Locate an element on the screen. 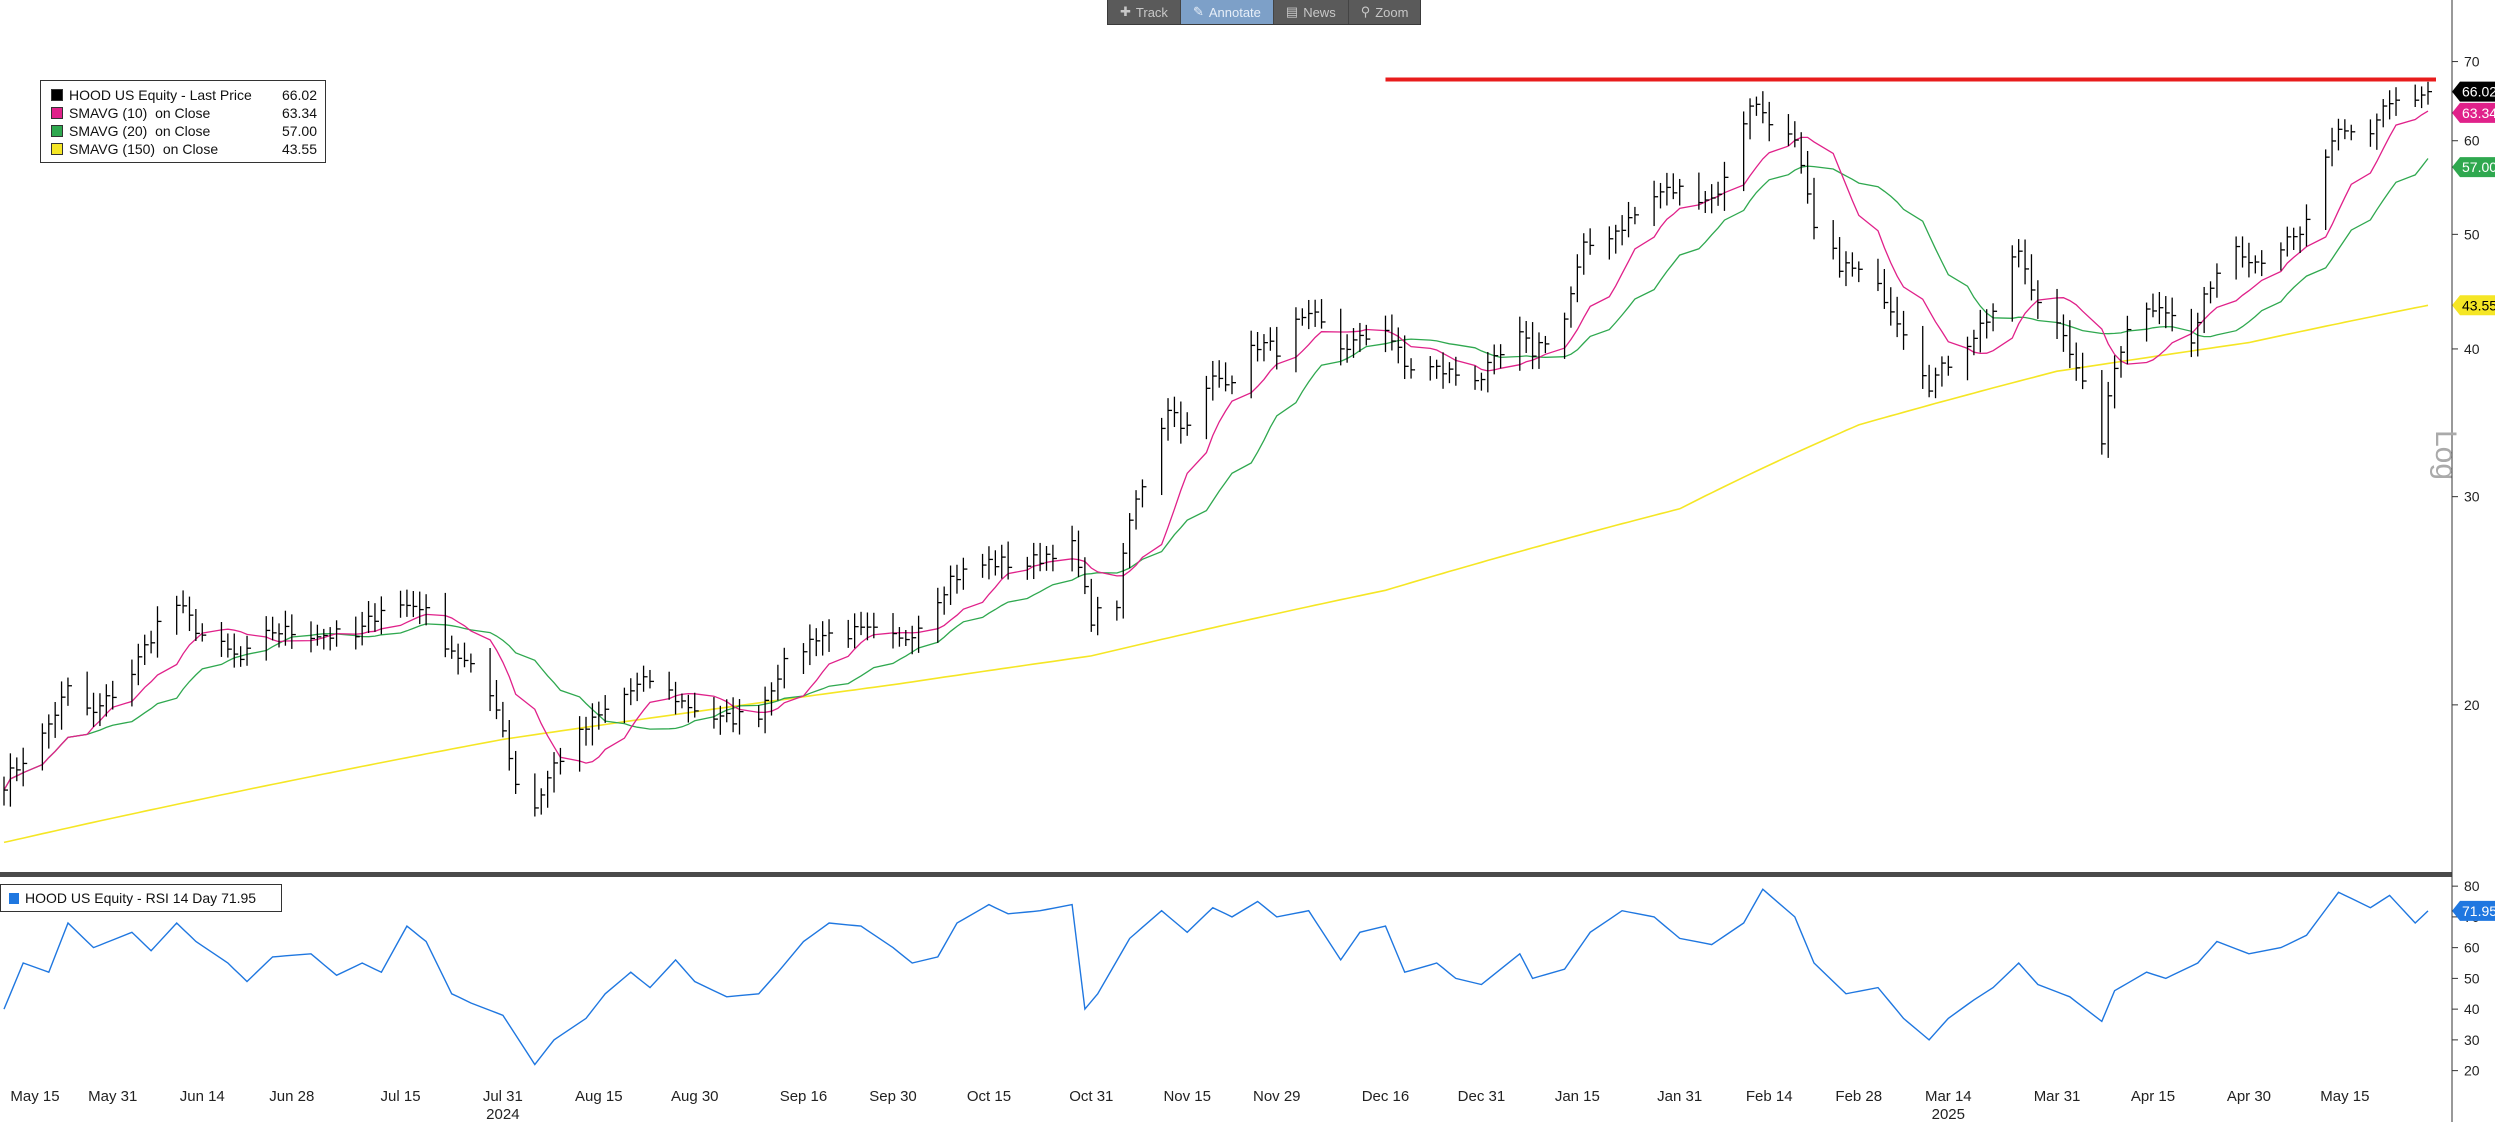  y-tick-label: 50 is located at coordinates (2472, 978).